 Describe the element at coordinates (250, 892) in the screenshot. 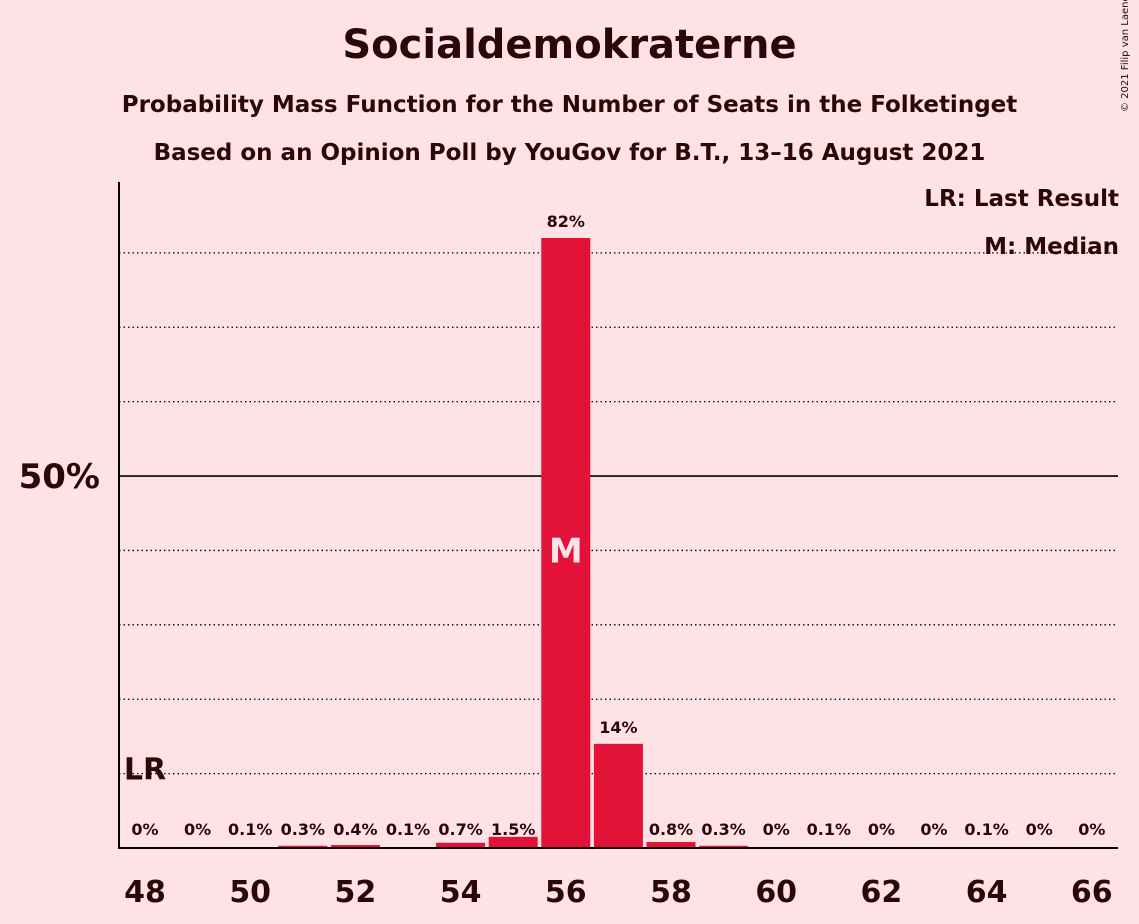

I see `x-tick-label: 50` at that location.